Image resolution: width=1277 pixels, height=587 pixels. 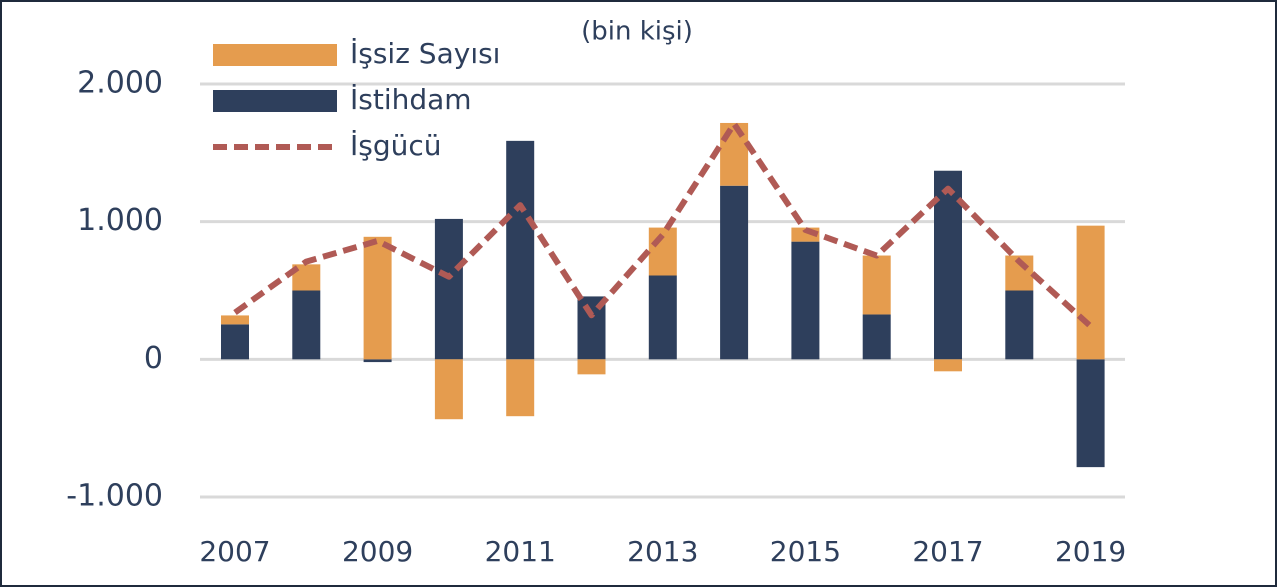 What do you see at coordinates (805, 551) in the screenshot?
I see `x-tick-label: 2015` at bounding box center [805, 551].